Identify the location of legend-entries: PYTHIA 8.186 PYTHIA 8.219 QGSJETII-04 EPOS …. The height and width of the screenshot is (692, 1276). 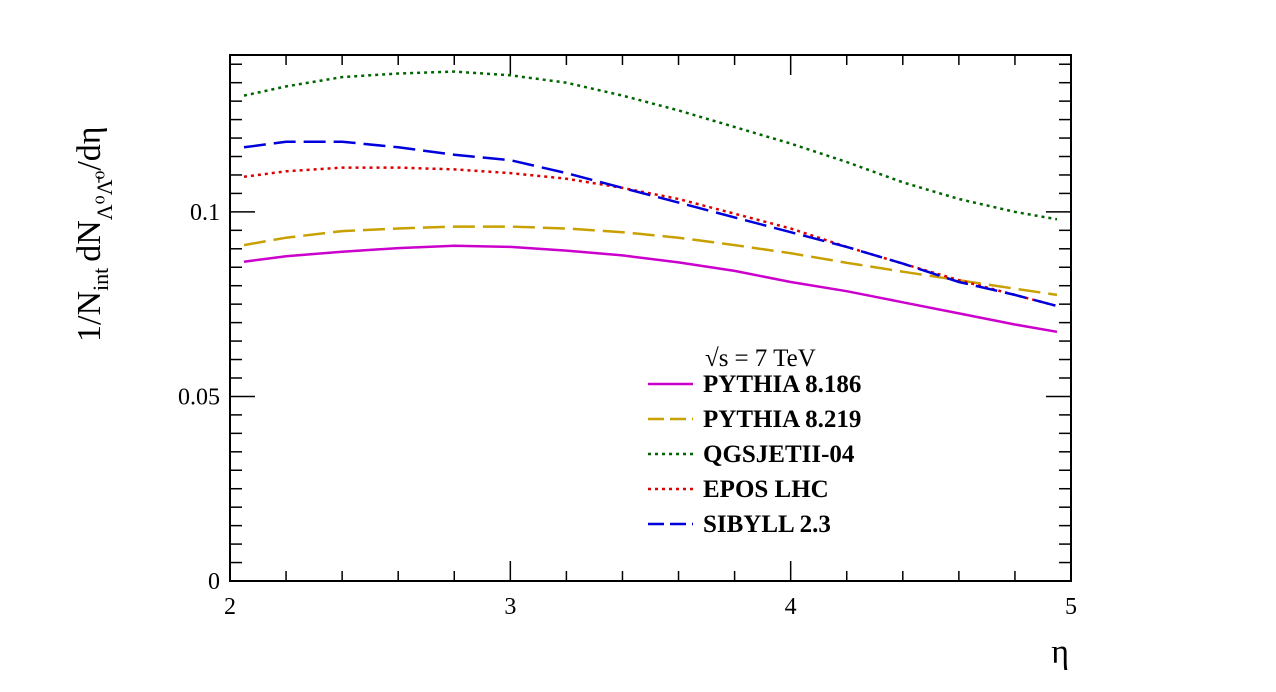
(754, 454).